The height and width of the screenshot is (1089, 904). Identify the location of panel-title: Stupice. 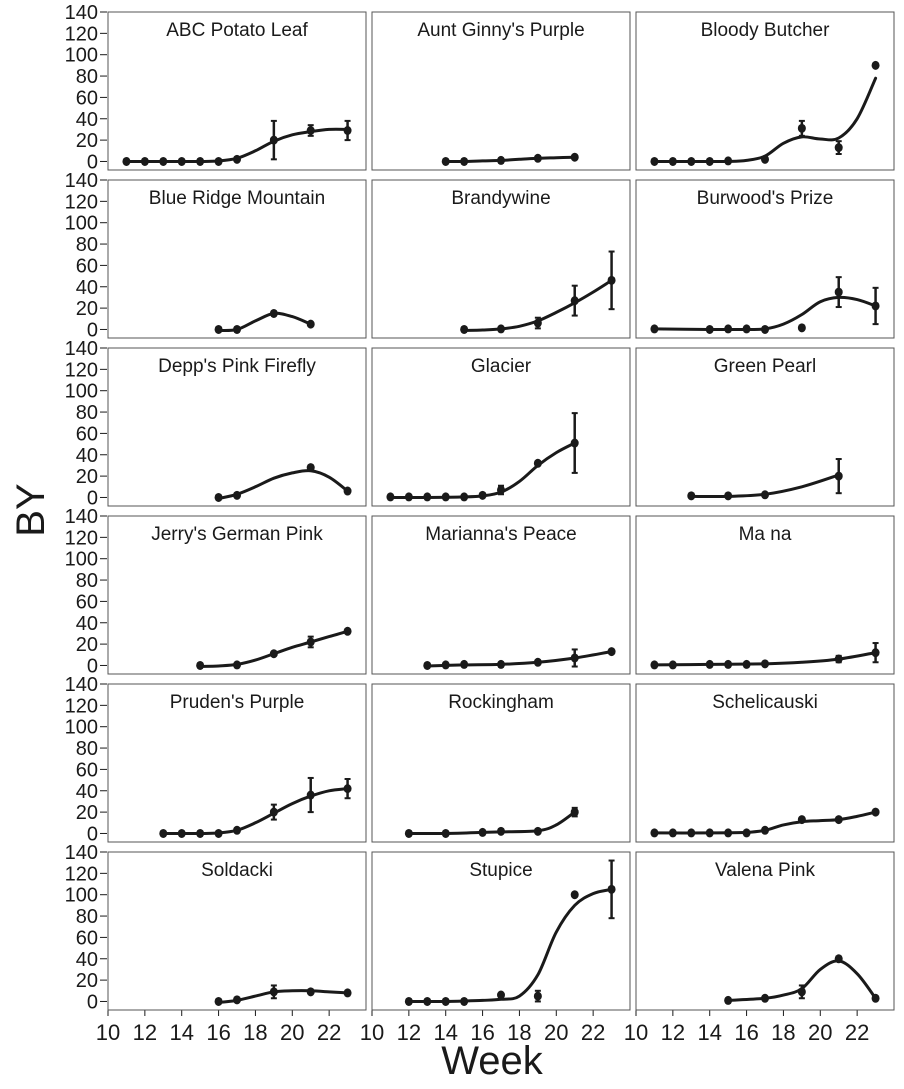
(500, 870).